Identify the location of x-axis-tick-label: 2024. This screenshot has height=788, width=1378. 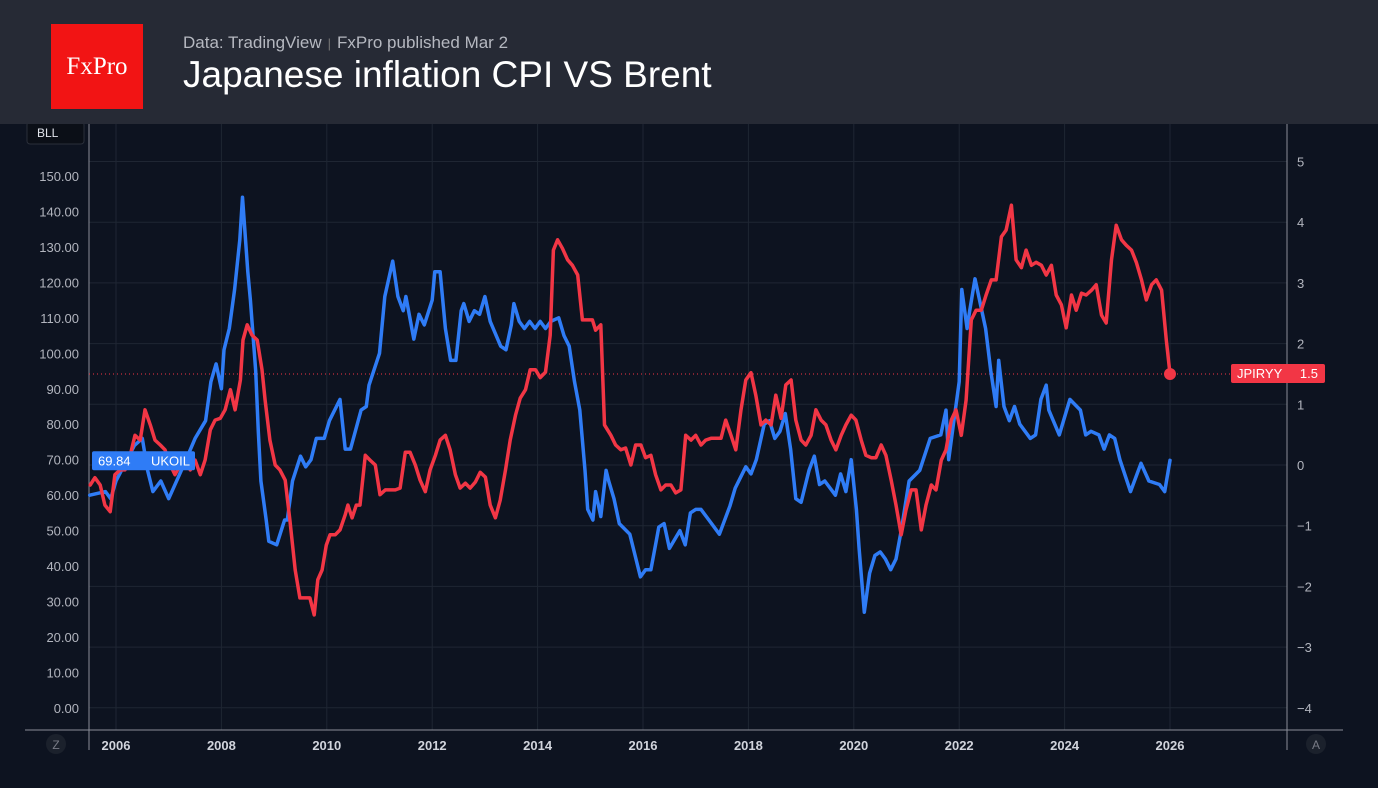
(1065, 745).